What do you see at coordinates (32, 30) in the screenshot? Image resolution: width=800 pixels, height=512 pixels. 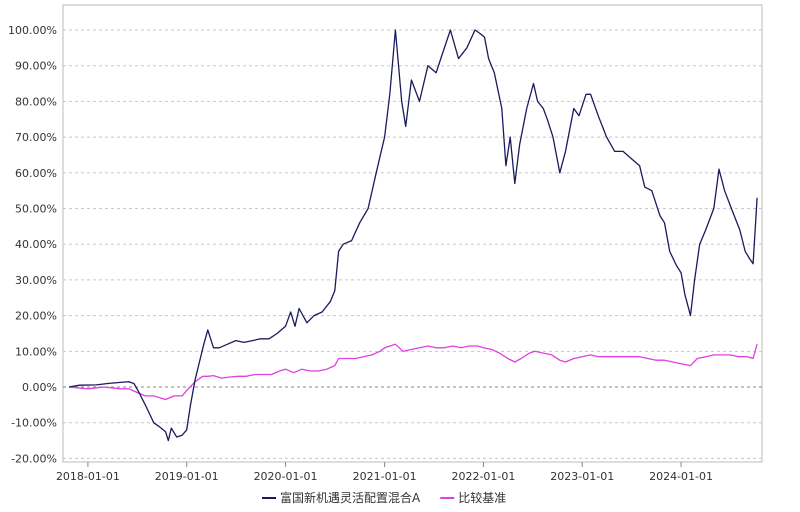 I see `y-tick-label: 100.00%` at bounding box center [32, 30].